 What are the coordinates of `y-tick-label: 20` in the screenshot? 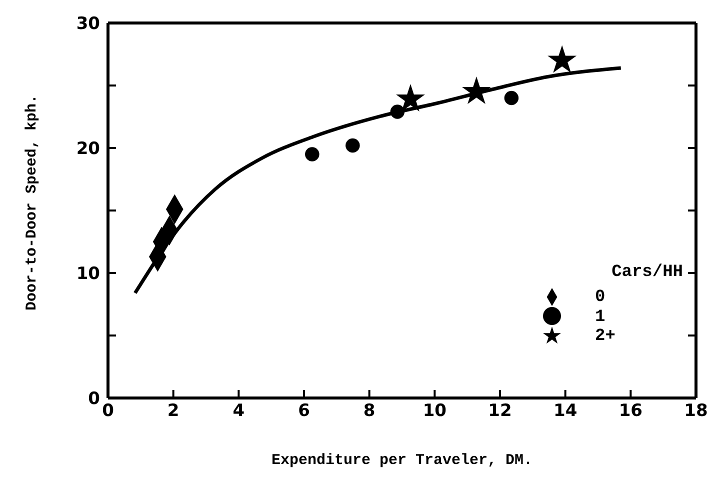 It's located at (88, 149).